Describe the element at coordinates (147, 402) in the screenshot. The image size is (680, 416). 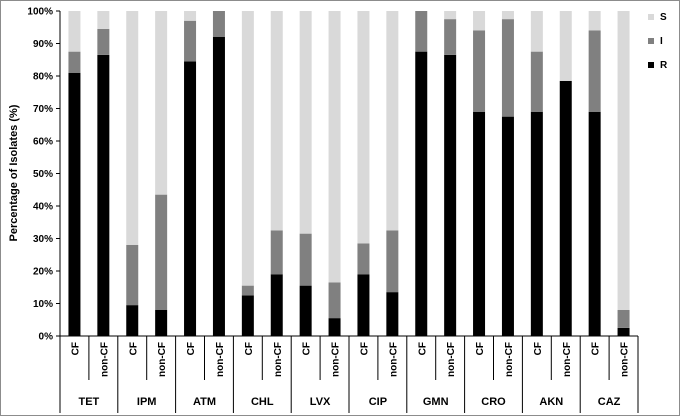
I see `x-group-label: IPM` at that location.